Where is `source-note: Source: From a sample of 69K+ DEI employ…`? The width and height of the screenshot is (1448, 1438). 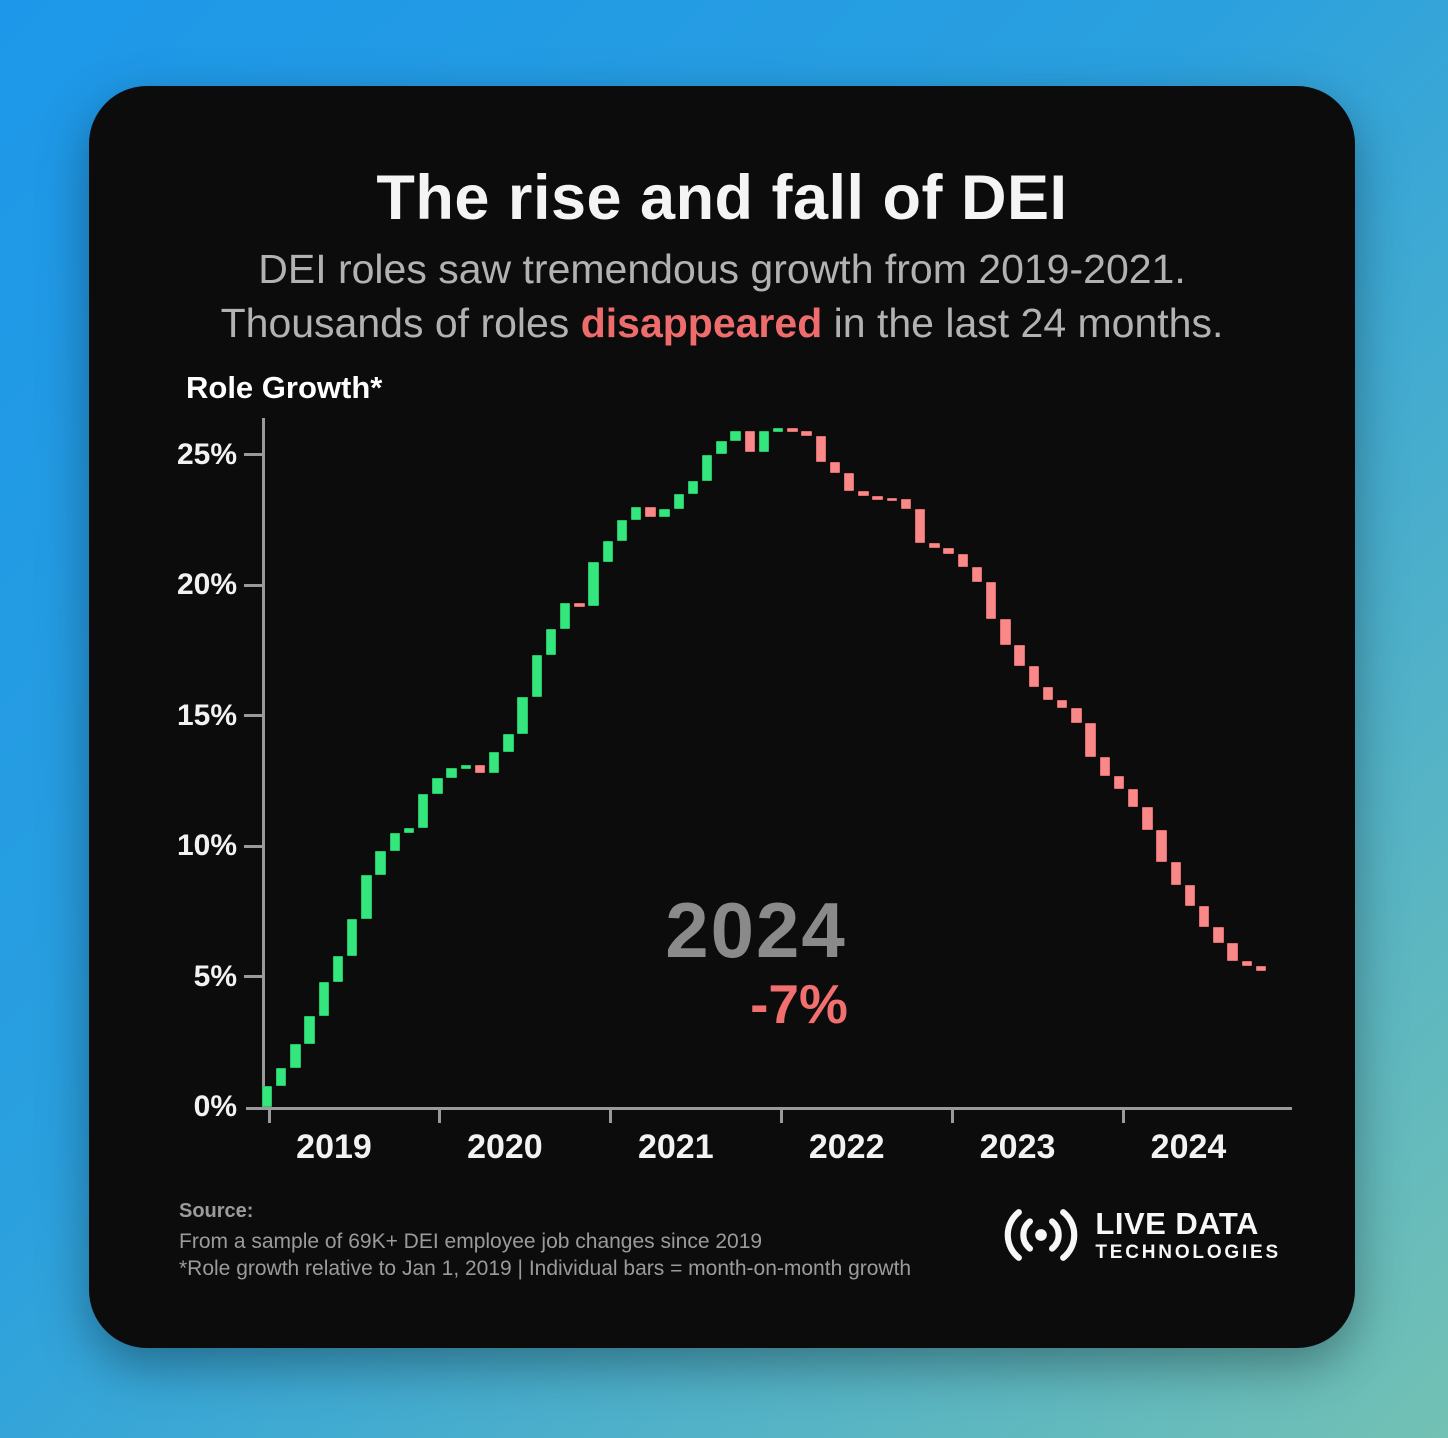
source-note: Source: From a sample of 69K+ DEI employ… is located at coordinates (545, 1240).